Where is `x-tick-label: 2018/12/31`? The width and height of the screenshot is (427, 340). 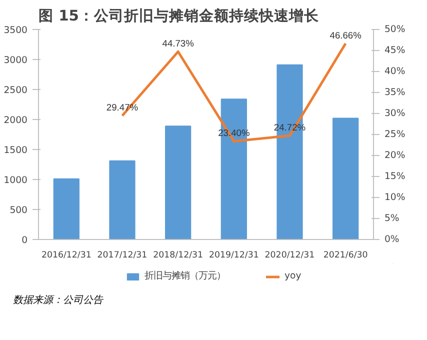 x-tick-label: 2018/12/31 is located at coordinates (178, 255).